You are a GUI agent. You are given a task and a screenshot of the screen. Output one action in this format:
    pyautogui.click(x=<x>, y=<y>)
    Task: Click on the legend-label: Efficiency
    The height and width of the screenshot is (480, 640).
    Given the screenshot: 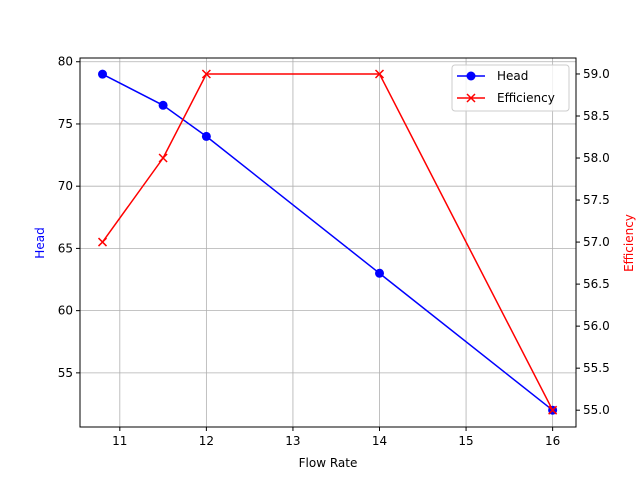 What is the action you would take?
    pyautogui.click(x=526, y=98)
    